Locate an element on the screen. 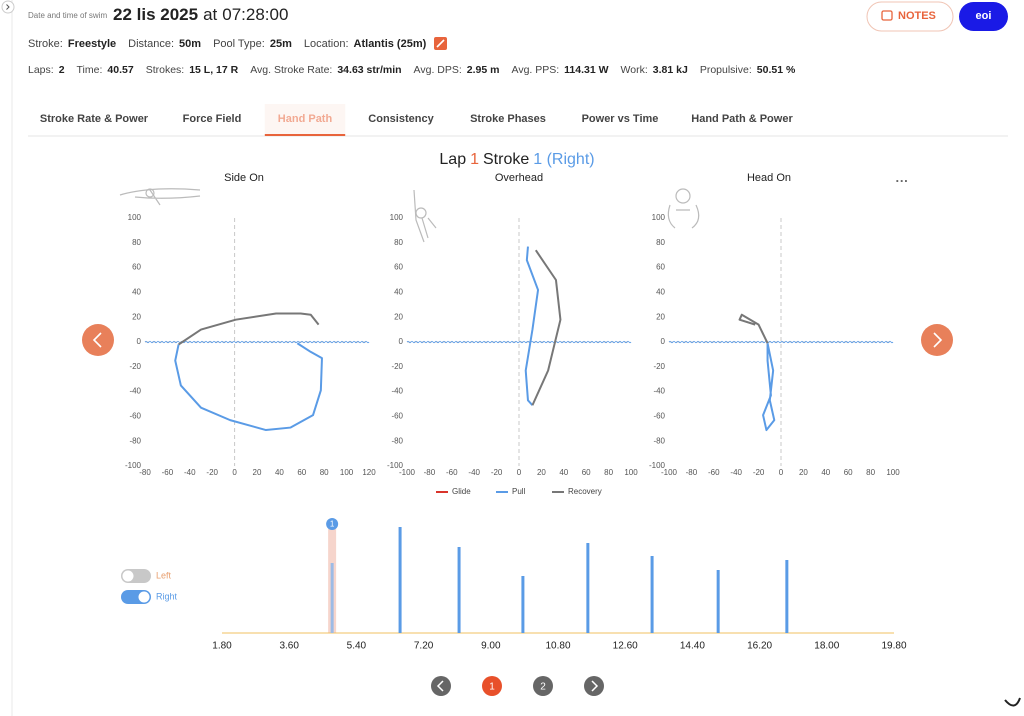 This screenshot has height=716, width=1024. notes-button is located at coordinates (910, 16).